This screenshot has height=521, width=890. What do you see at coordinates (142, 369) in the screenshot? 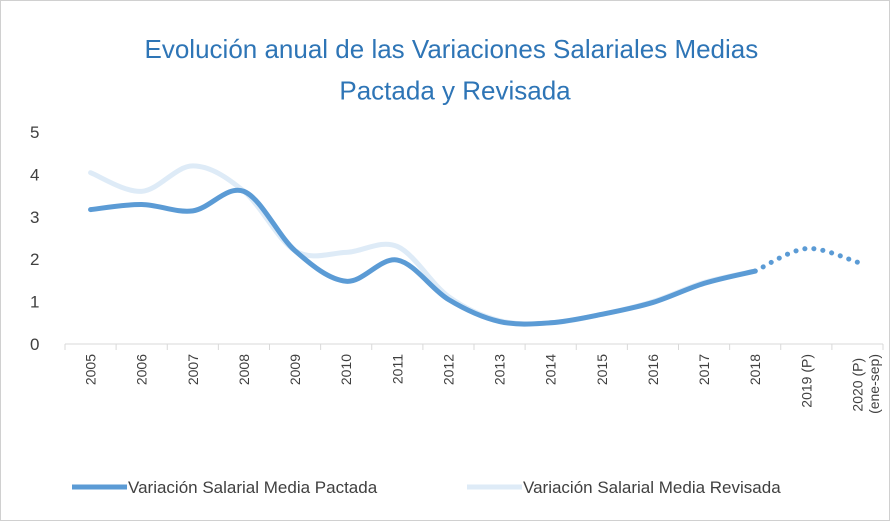
I see `x-tick-label: 2006` at bounding box center [142, 369].